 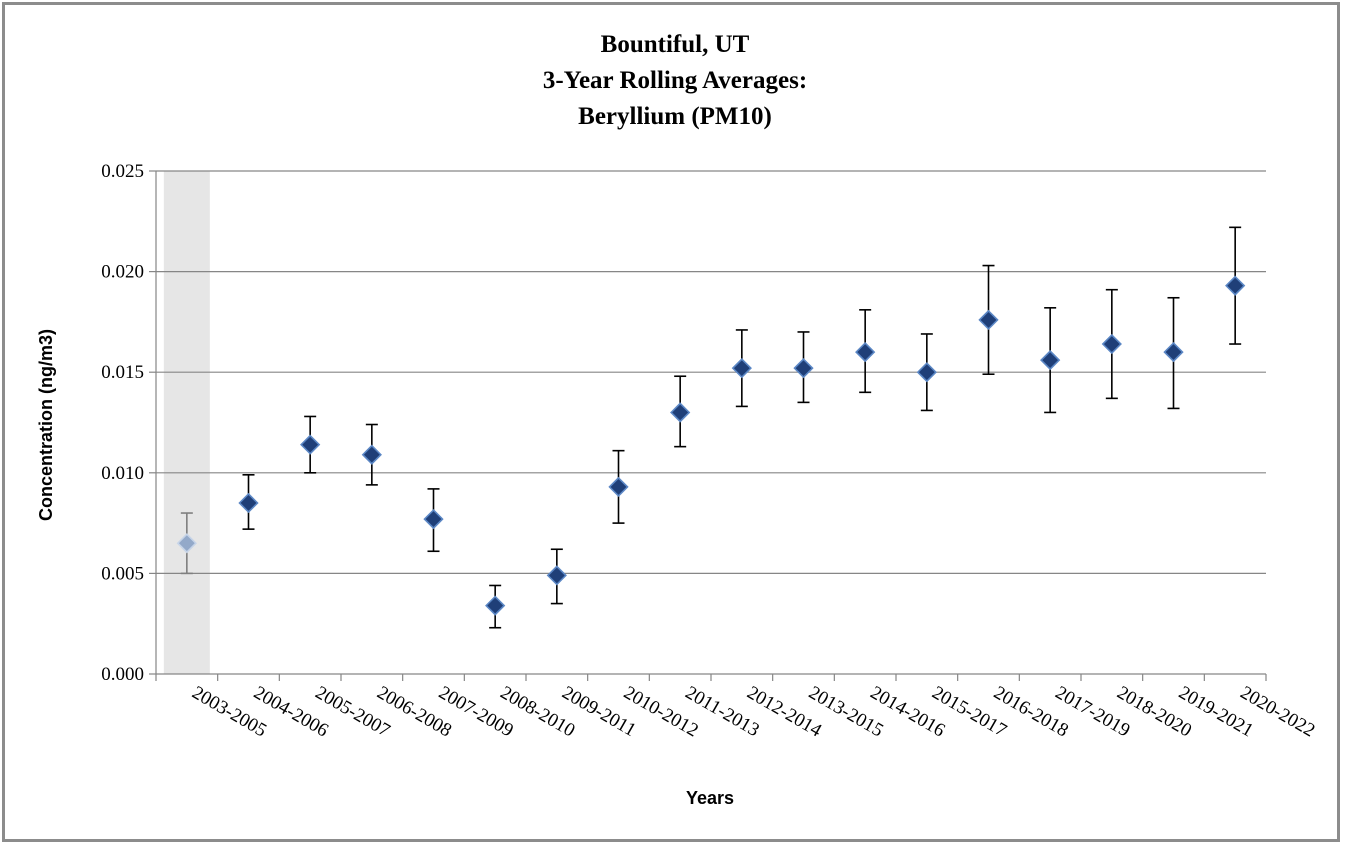 What do you see at coordinates (803, 368) in the screenshot?
I see `data-point-2013-2015` at bounding box center [803, 368].